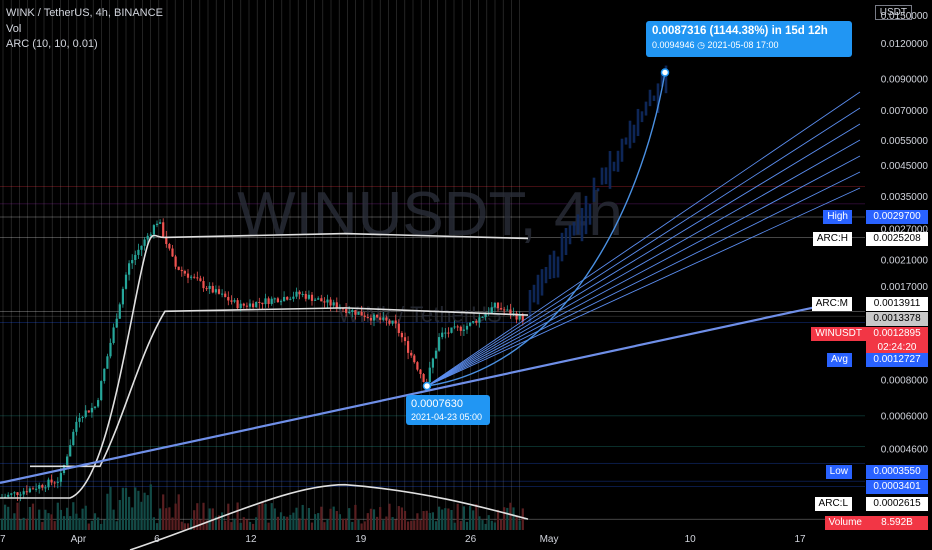 The height and width of the screenshot is (550, 932). Describe the element at coordinates (84, 13) in the screenshot. I see `symbol-title: WINK / TetherUS, 4h, BINANCE` at that location.